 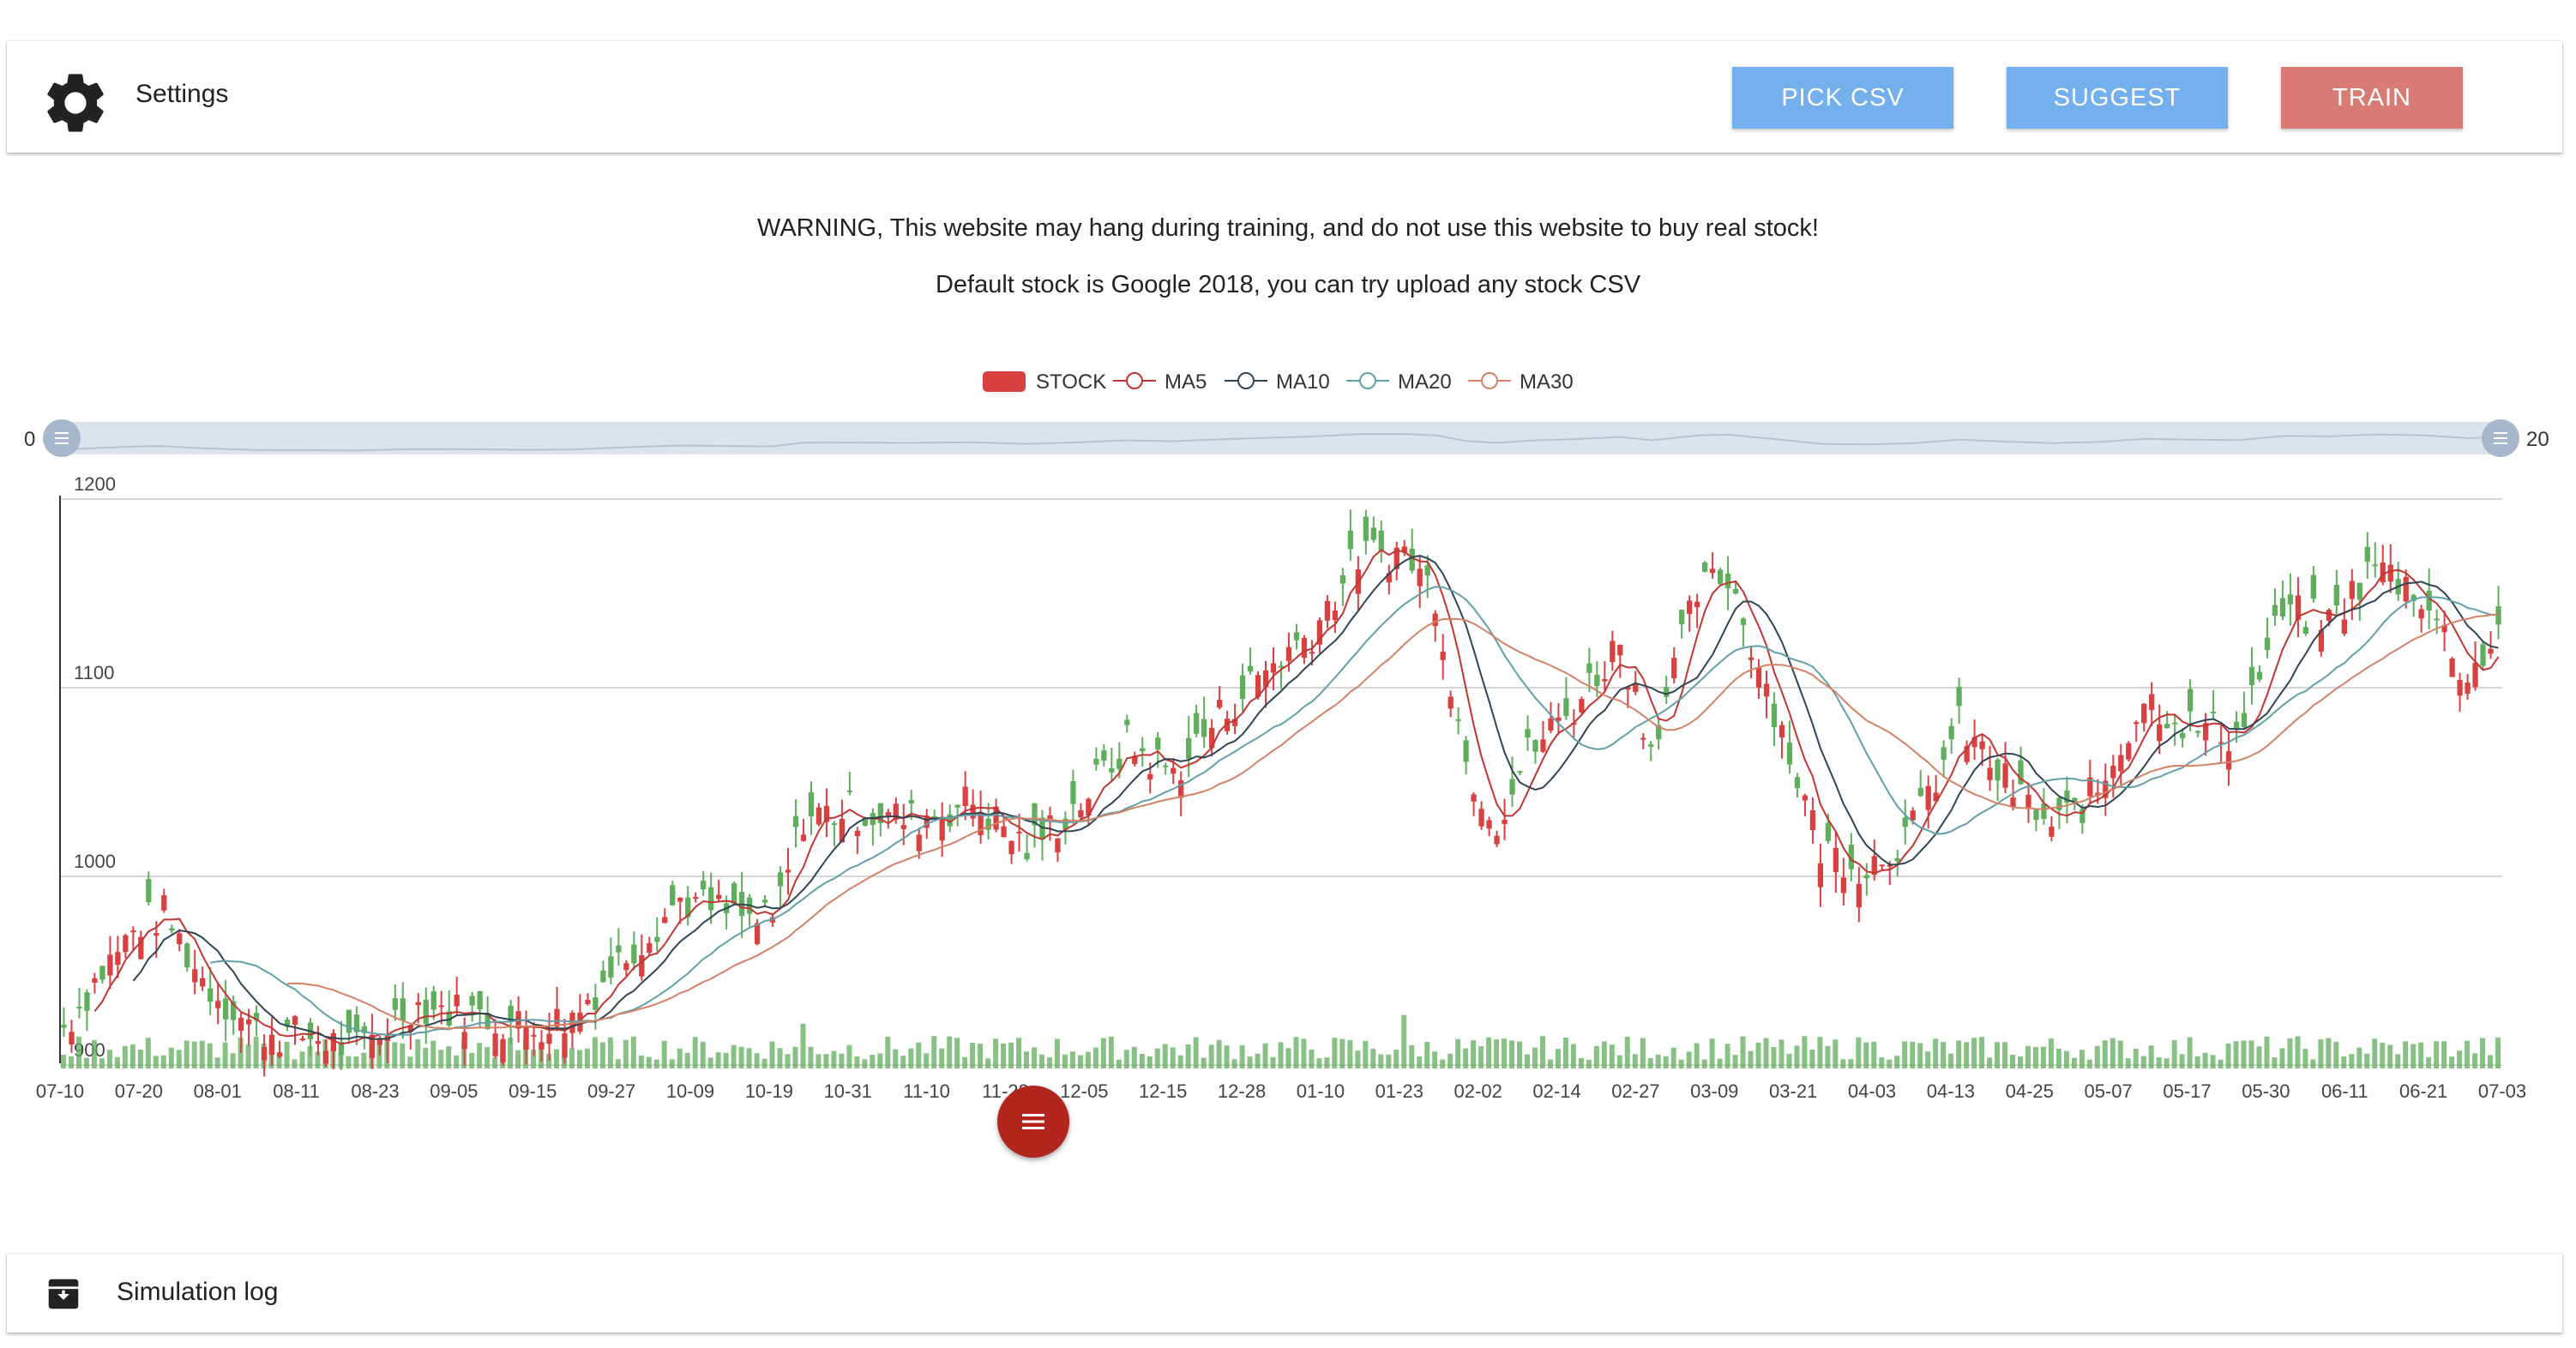 What do you see at coordinates (1284, 1293) in the screenshot?
I see `simulation-log-card: Simulation log` at bounding box center [1284, 1293].